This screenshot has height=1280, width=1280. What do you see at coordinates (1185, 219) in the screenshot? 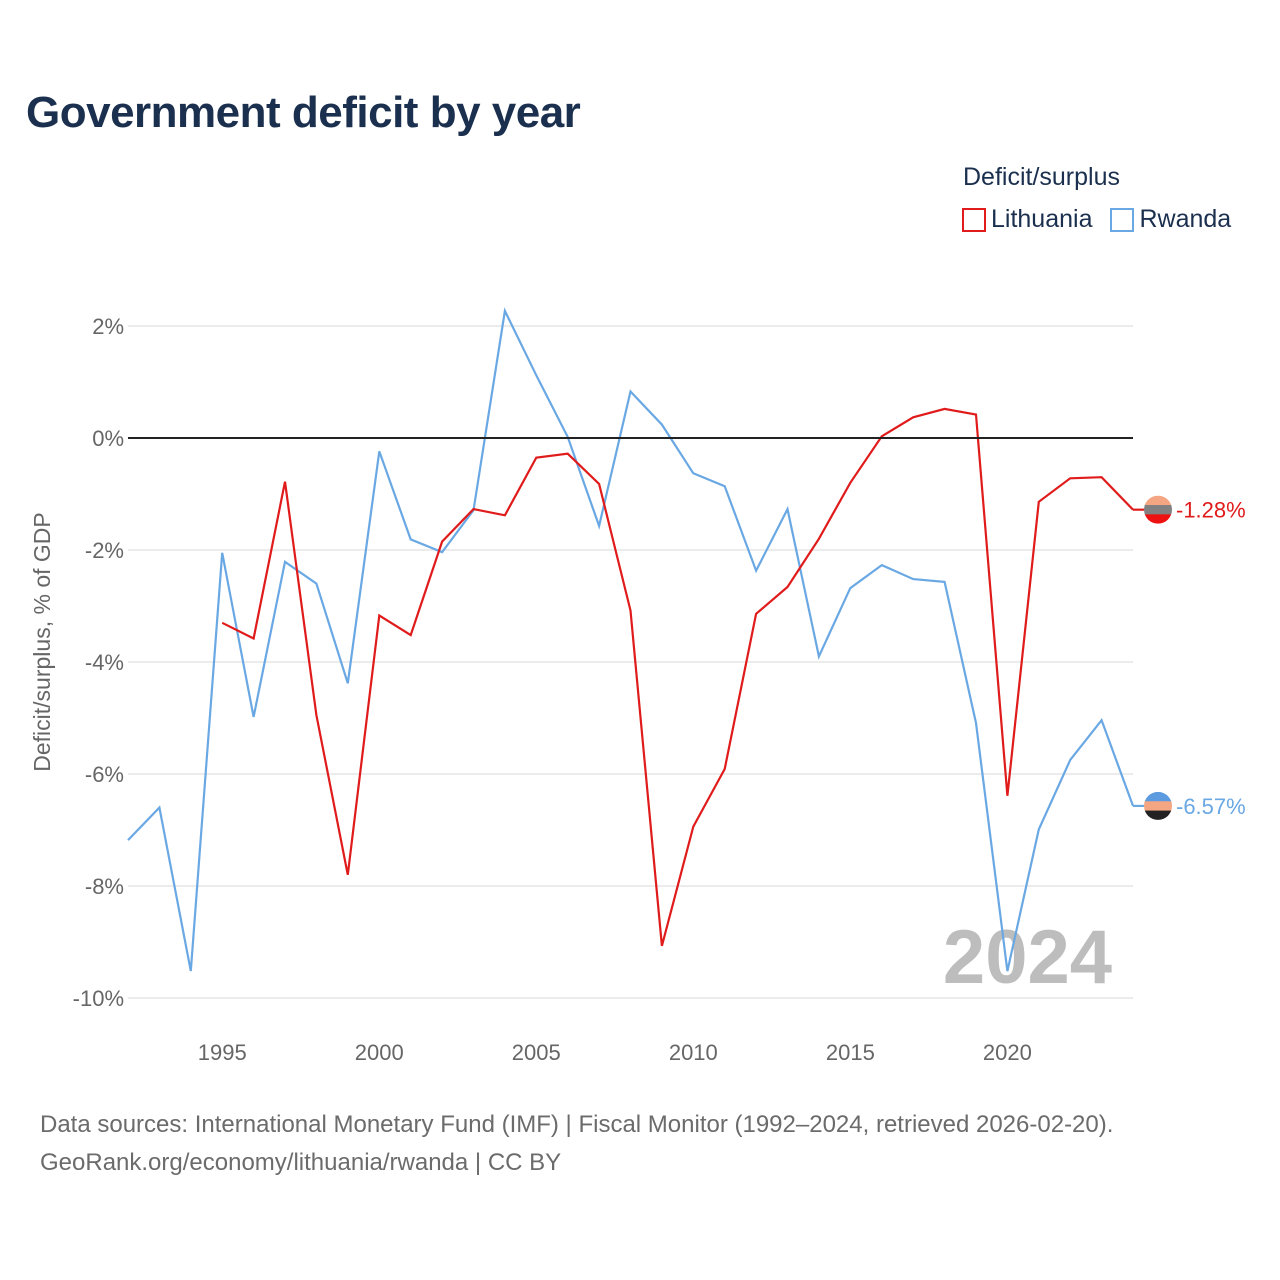
I see `legend-label-rwanda: Rwanda` at bounding box center [1185, 219].